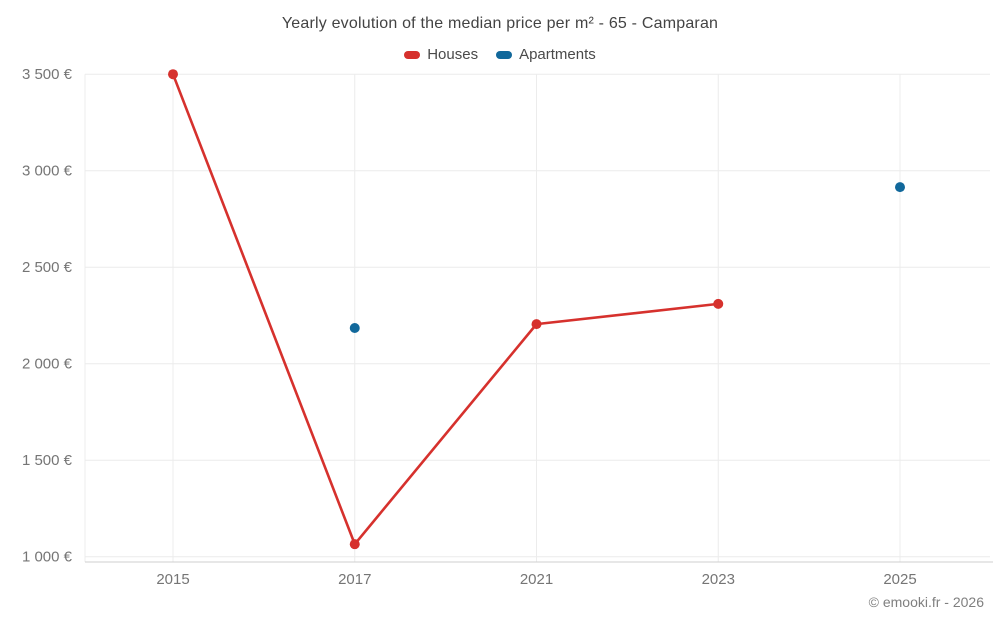 Image resolution: width=1000 pixels, height=625 pixels. I want to click on x-axis-tick-label: 2015, so click(172, 579).